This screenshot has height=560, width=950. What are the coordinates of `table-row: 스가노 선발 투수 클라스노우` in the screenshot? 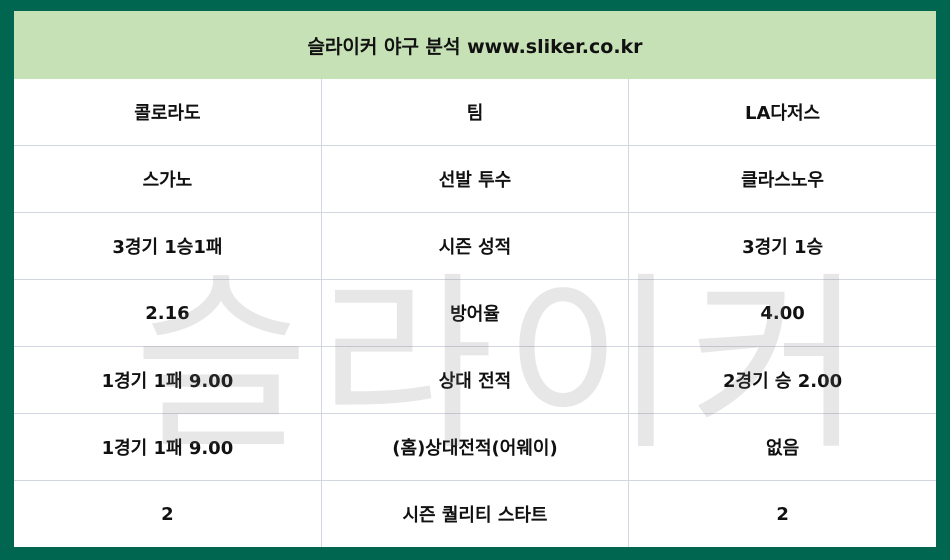 It's located at (475, 179).